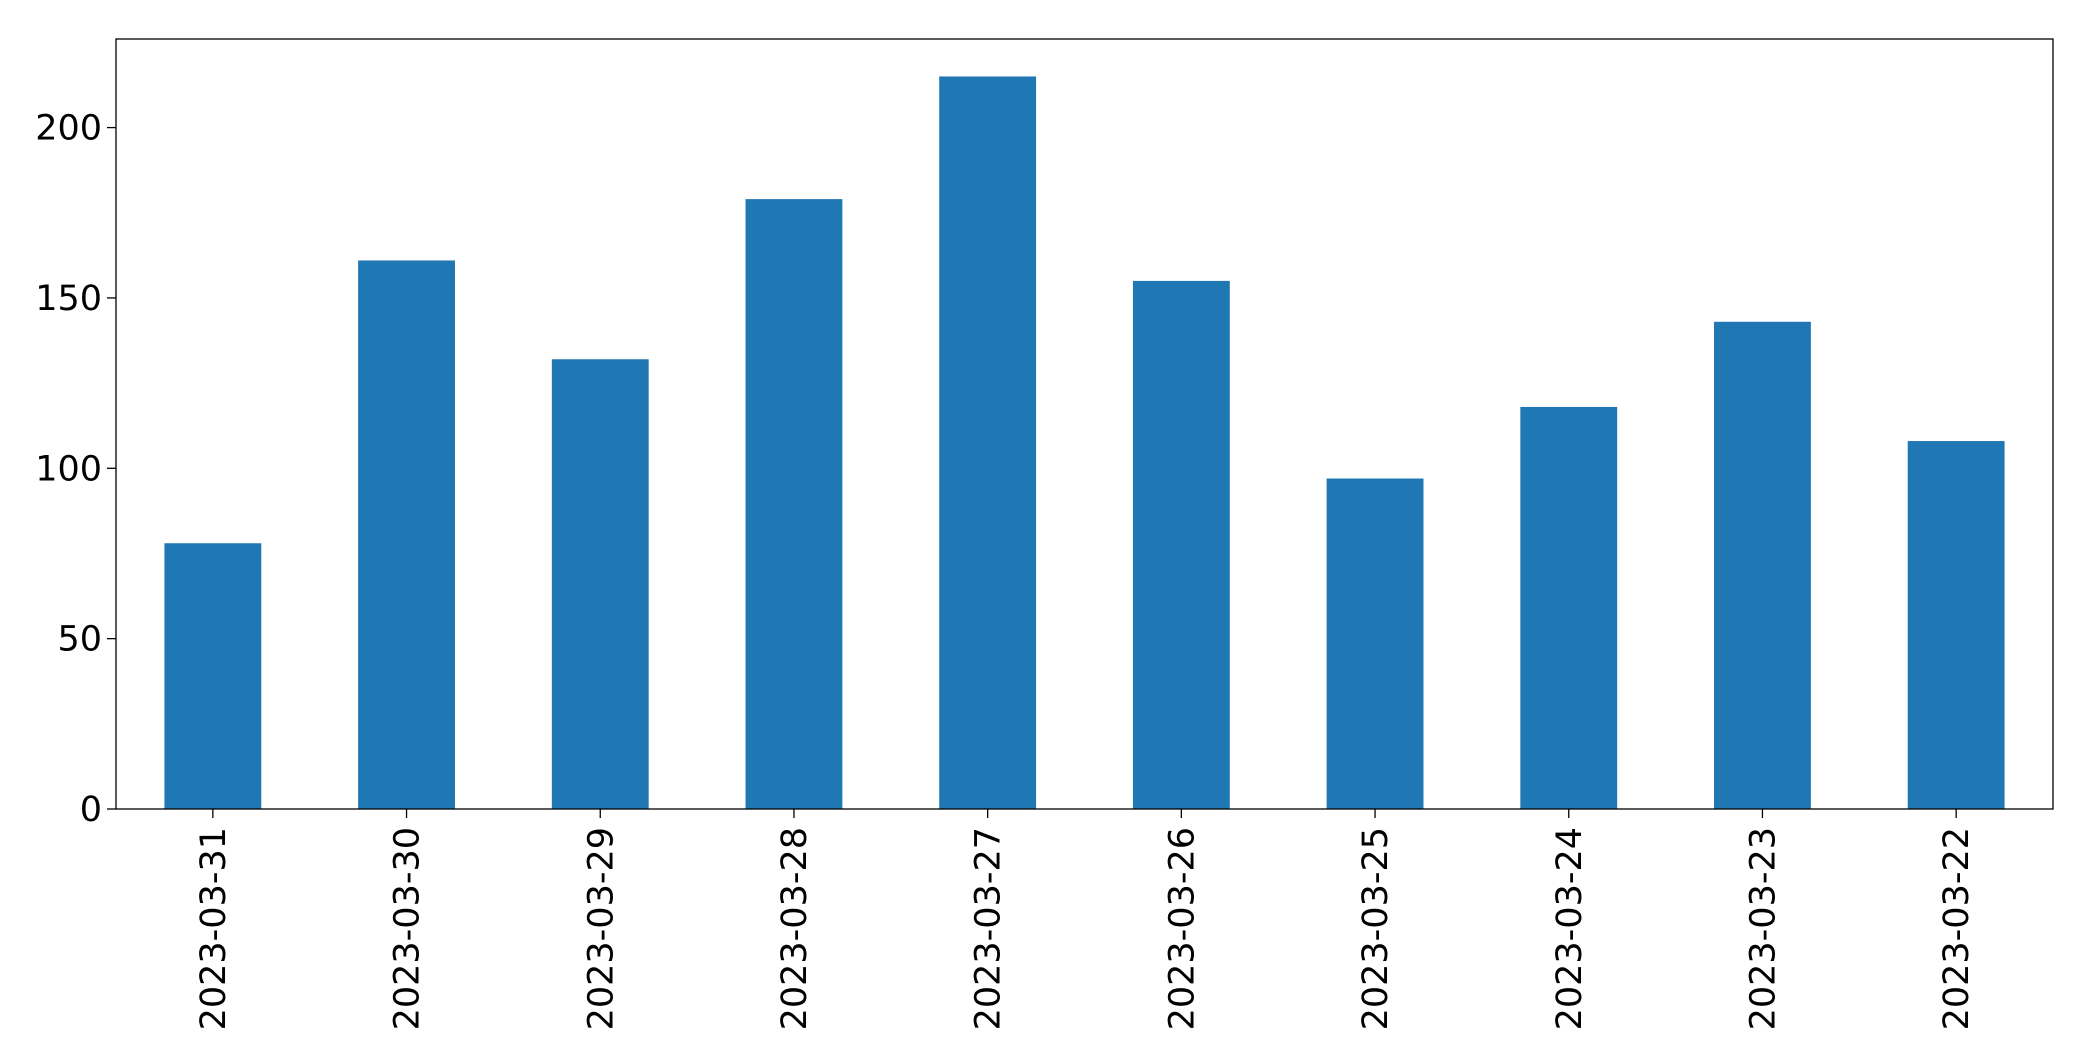 The image size is (2093, 1061). What do you see at coordinates (1957, 928) in the screenshot?
I see `x-tick-label: 2023-03-22` at bounding box center [1957, 928].